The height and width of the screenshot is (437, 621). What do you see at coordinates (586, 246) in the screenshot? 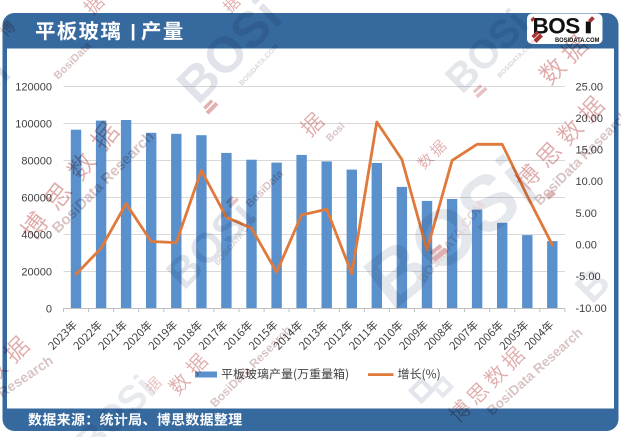
I see `svg-text: 0.00` at bounding box center [586, 246].